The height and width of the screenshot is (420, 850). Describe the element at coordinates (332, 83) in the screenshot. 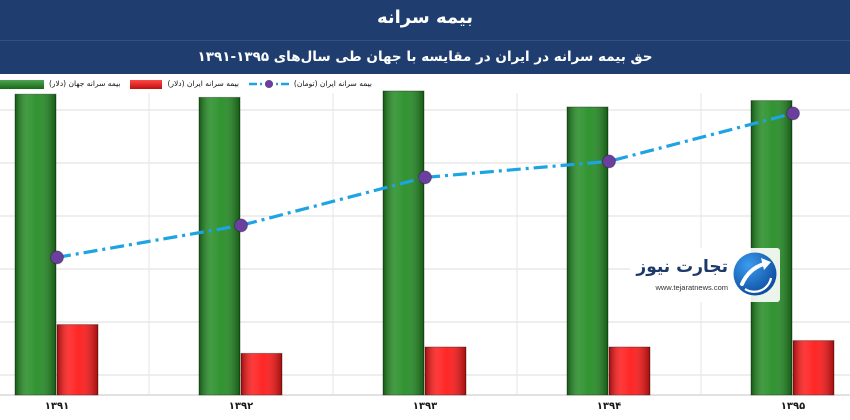

I see `legend-label-iran-toman: بیمه سرانه ایران (تومان)` at that location.